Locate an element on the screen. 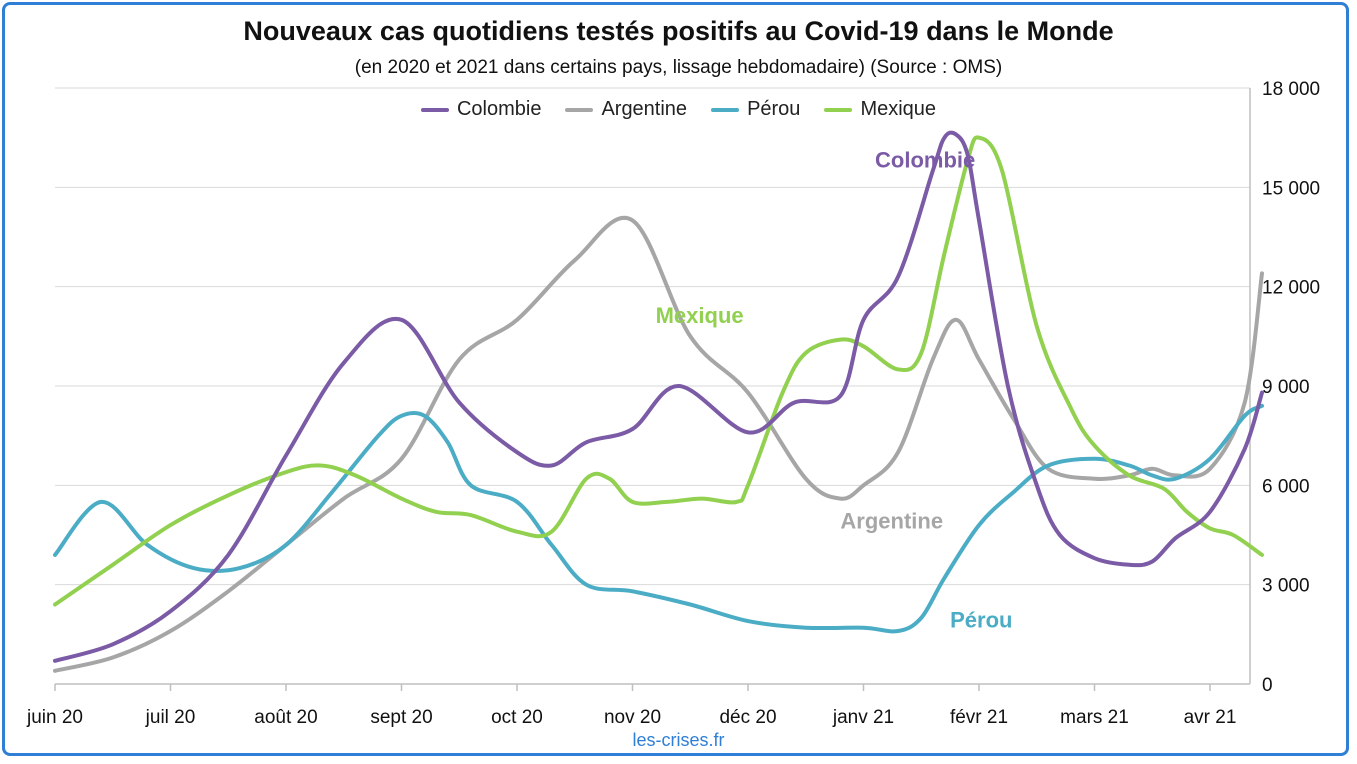  legend-item-colombie: Colombie is located at coordinates (481, 109).